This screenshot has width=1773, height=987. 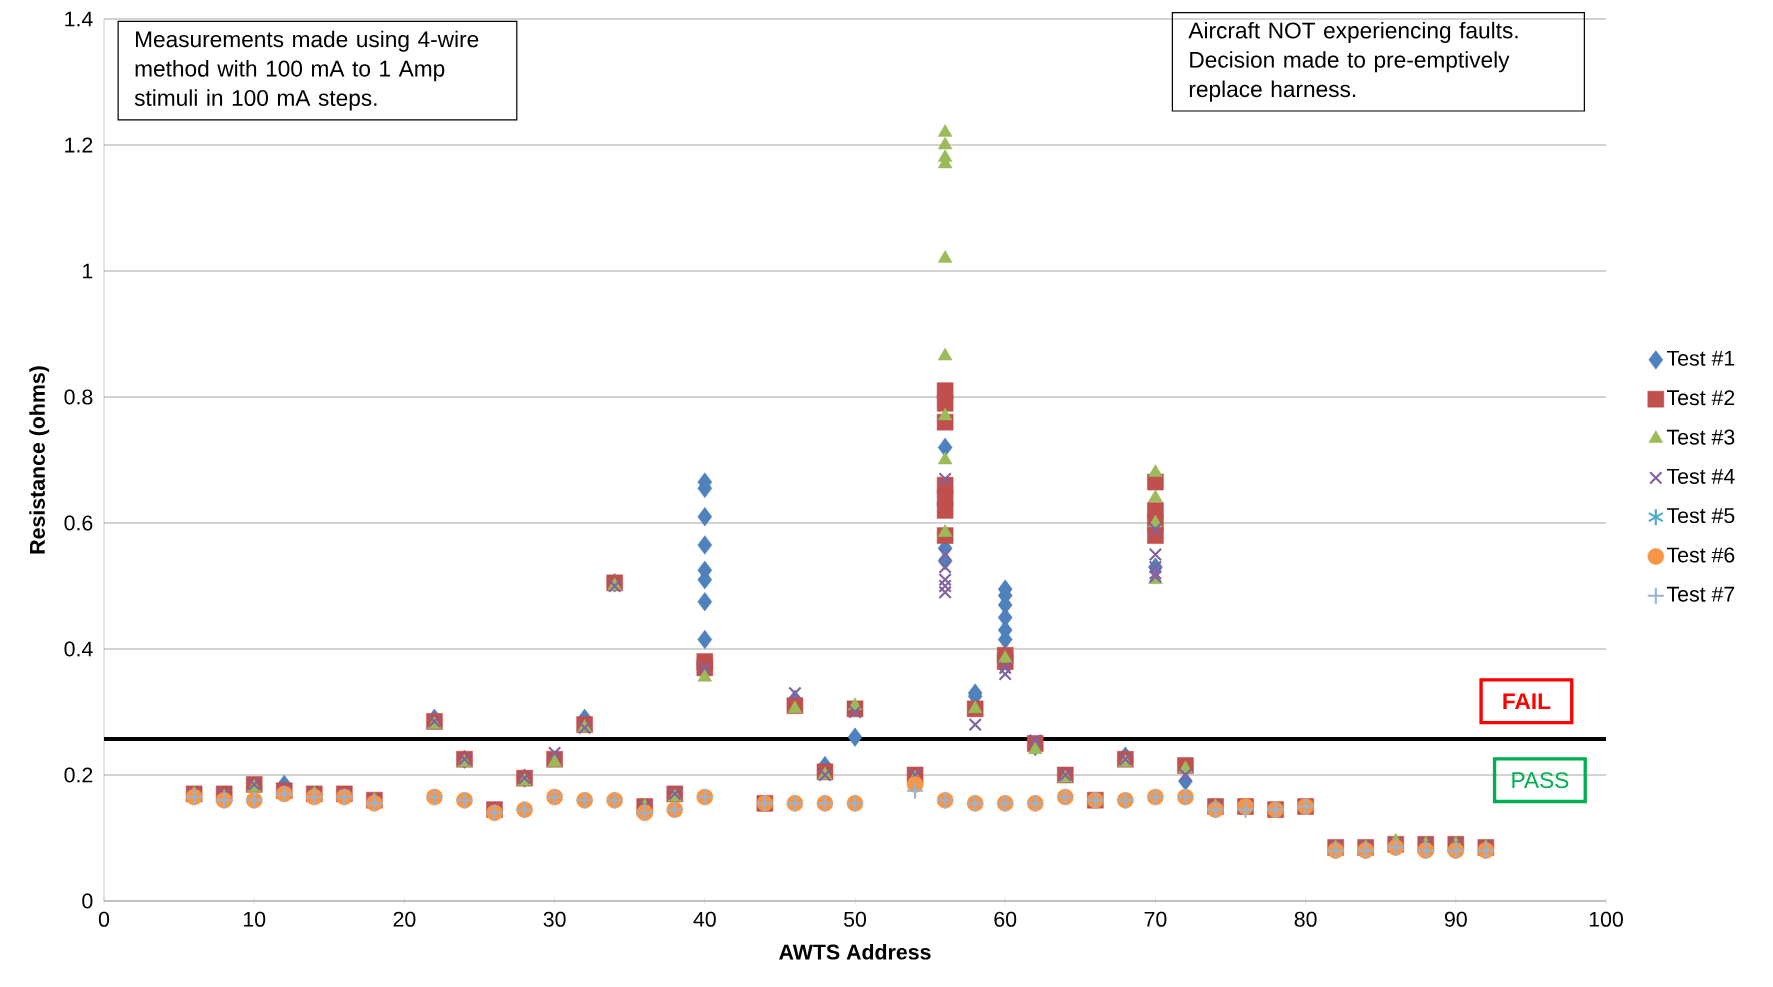 What do you see at coordinates (1700, 358) in the screenshot?
I see `legend-label: Test #1` at bounding box center [1700, 358].